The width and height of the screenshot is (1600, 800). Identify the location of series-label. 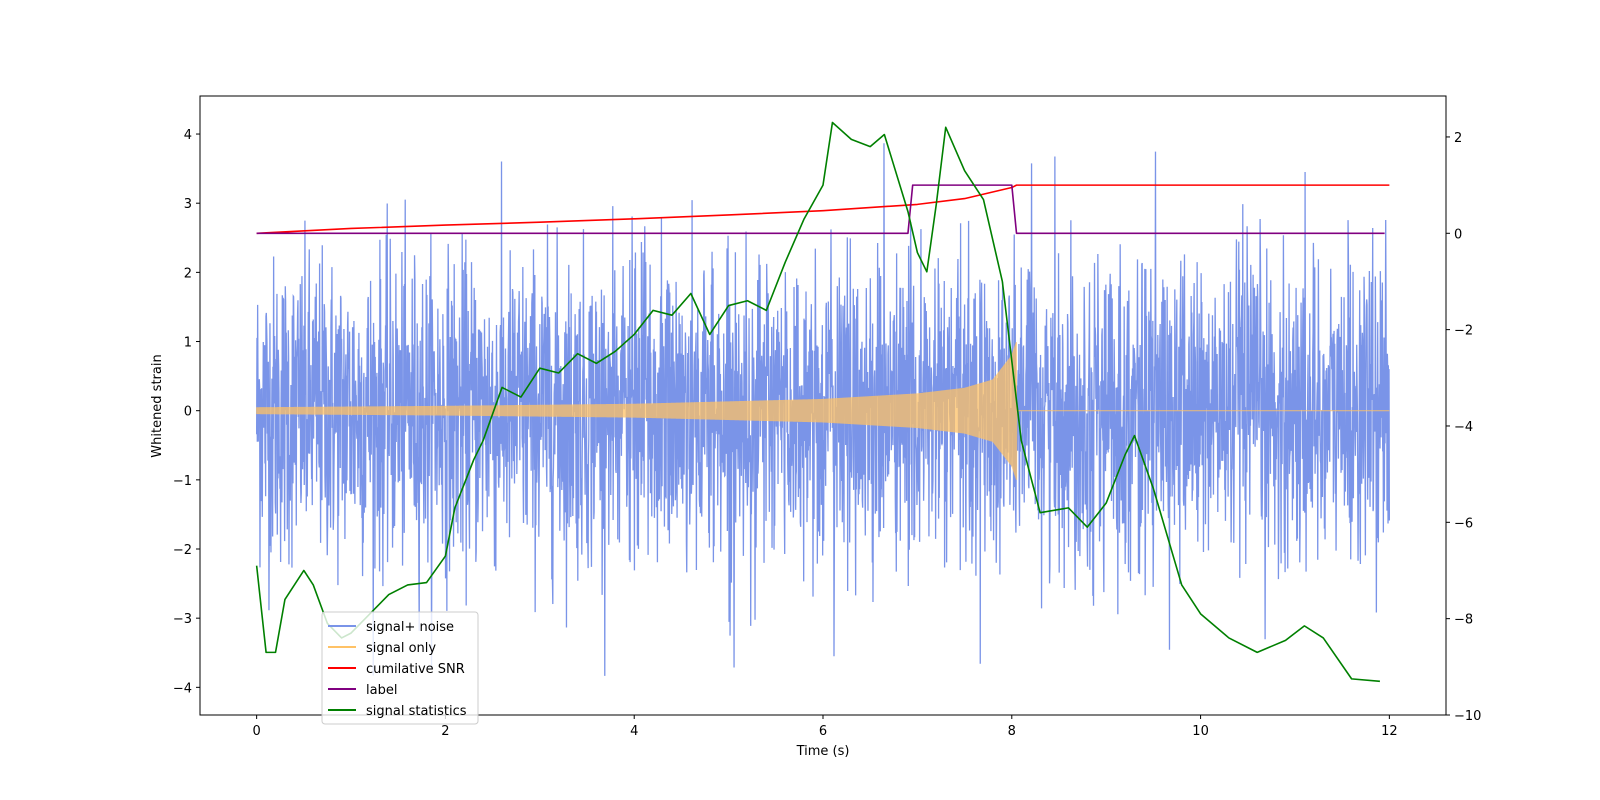
(820, 209).